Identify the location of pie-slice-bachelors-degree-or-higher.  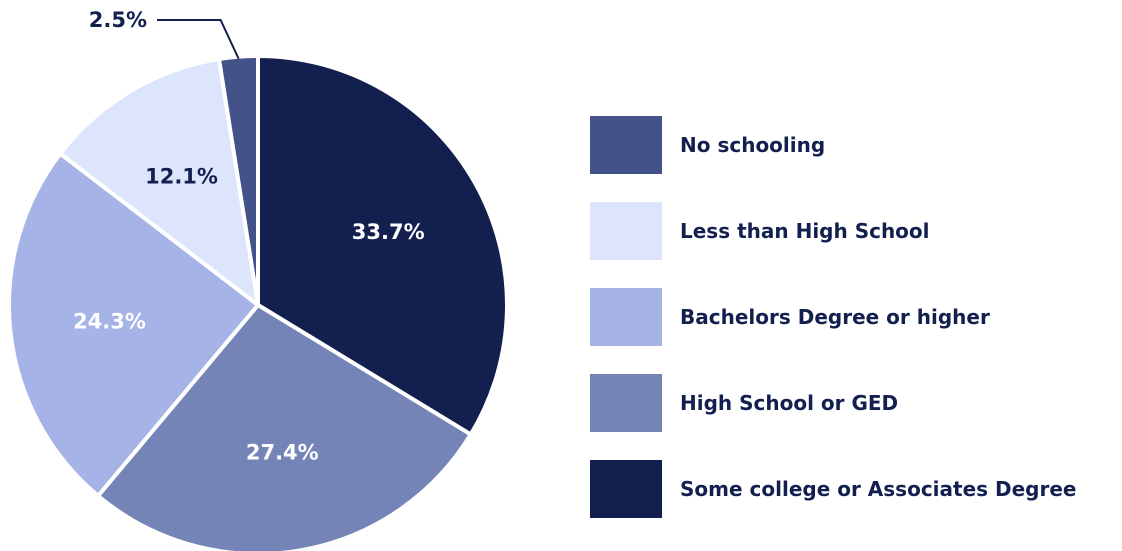
(133, 324).